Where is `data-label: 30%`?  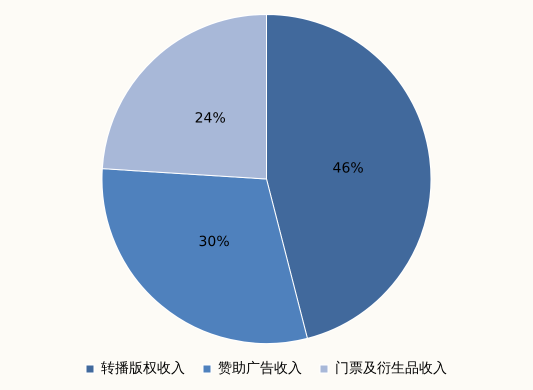 data-label: 30% is located at coordinates (214, 242).